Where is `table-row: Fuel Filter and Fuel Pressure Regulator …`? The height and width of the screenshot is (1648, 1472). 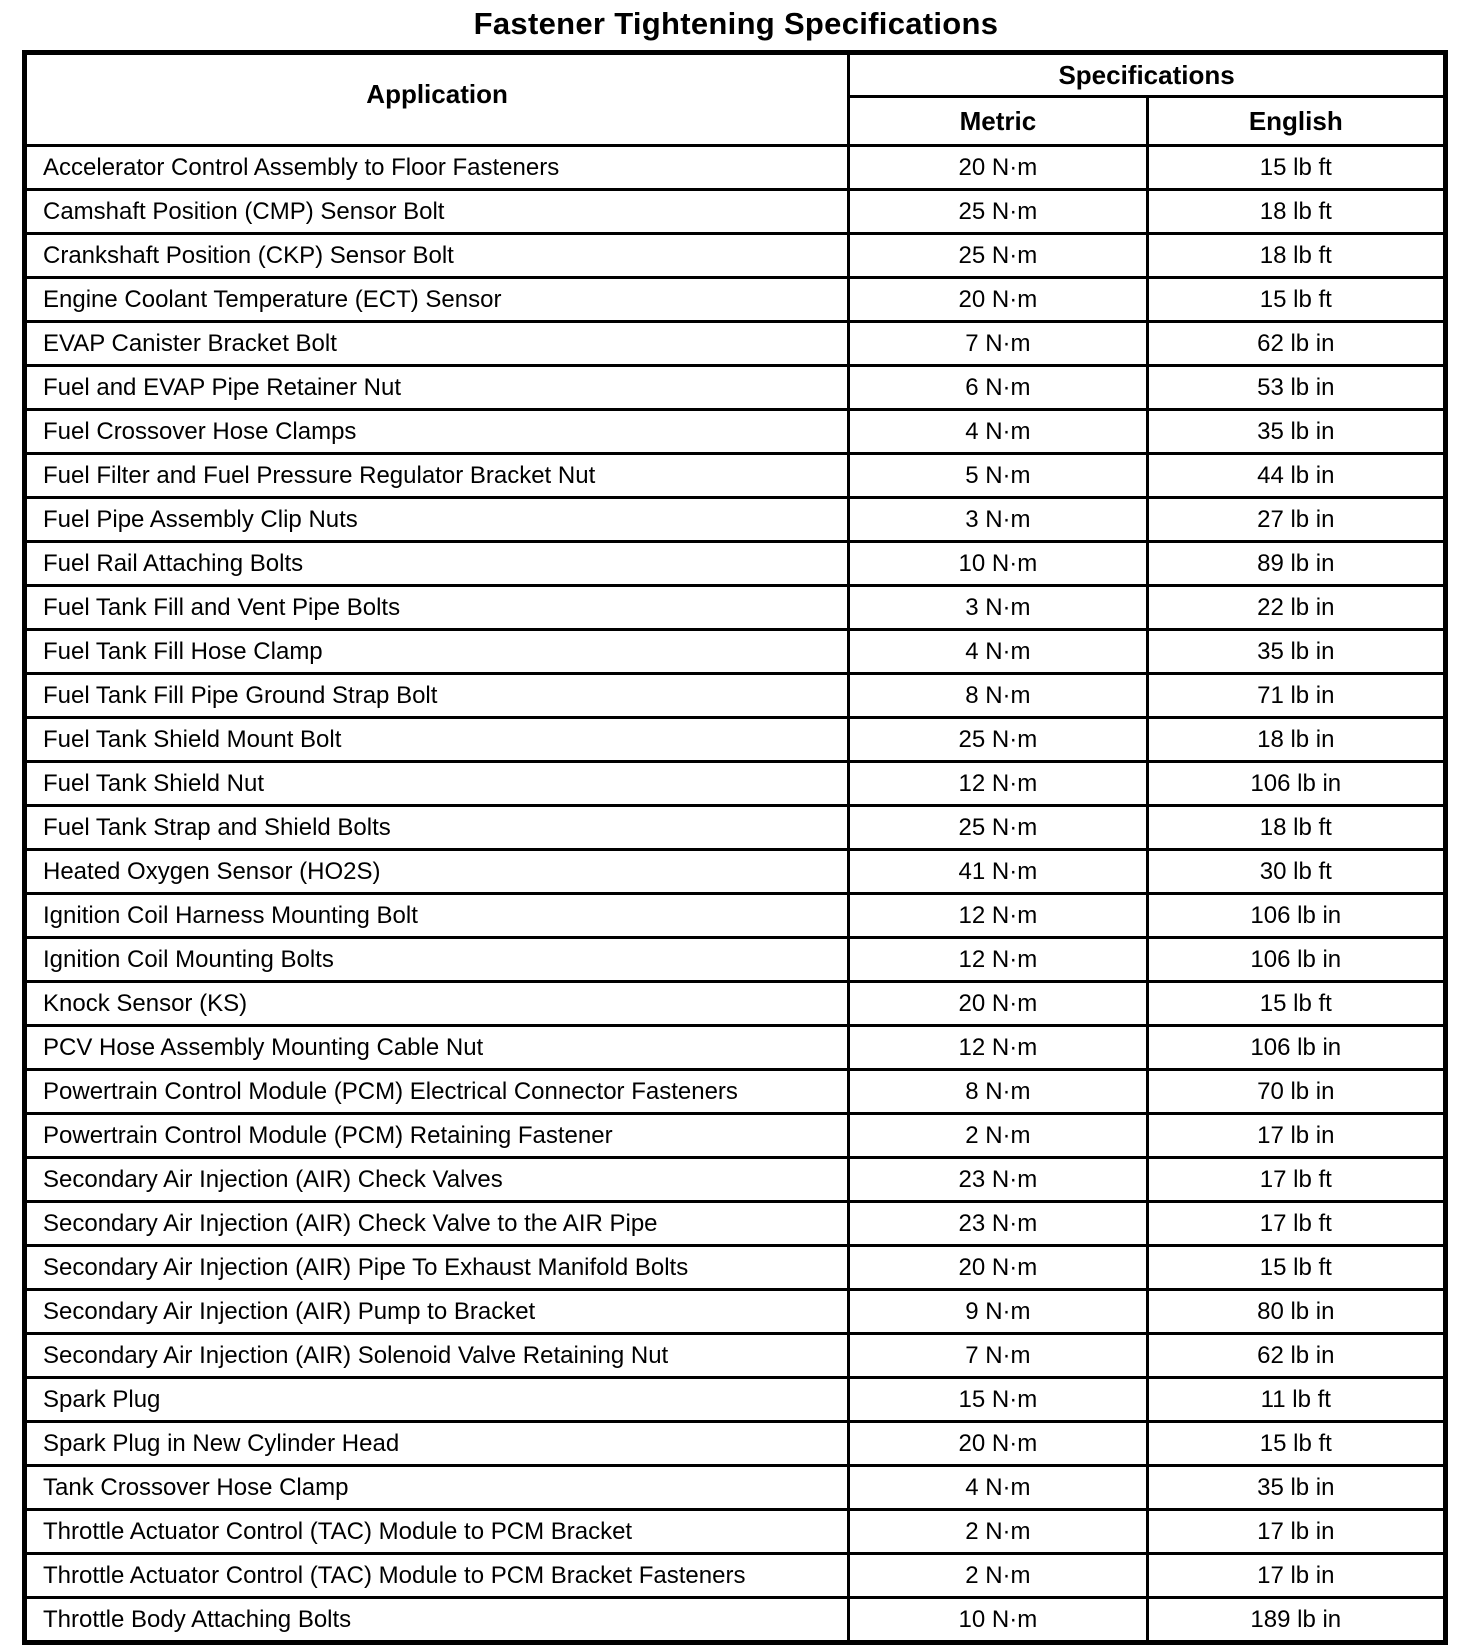
table-row: Fuel Filter and Fuel Pressure Regulator … is located at coordinates (735, 475).